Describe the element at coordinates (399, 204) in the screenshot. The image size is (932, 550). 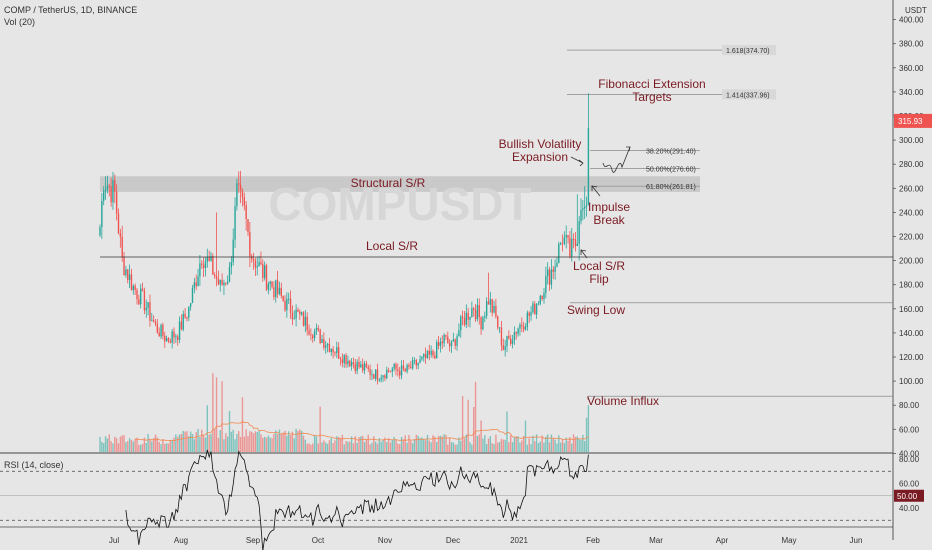
I see `symbol-watermark: COMPUSDT` at that location.